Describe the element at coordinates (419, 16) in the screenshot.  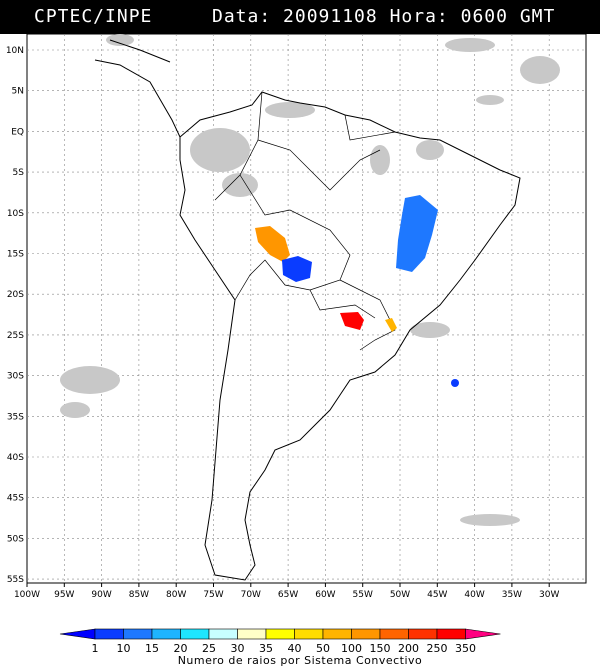
I see `time-caption: Hora:` at that location.